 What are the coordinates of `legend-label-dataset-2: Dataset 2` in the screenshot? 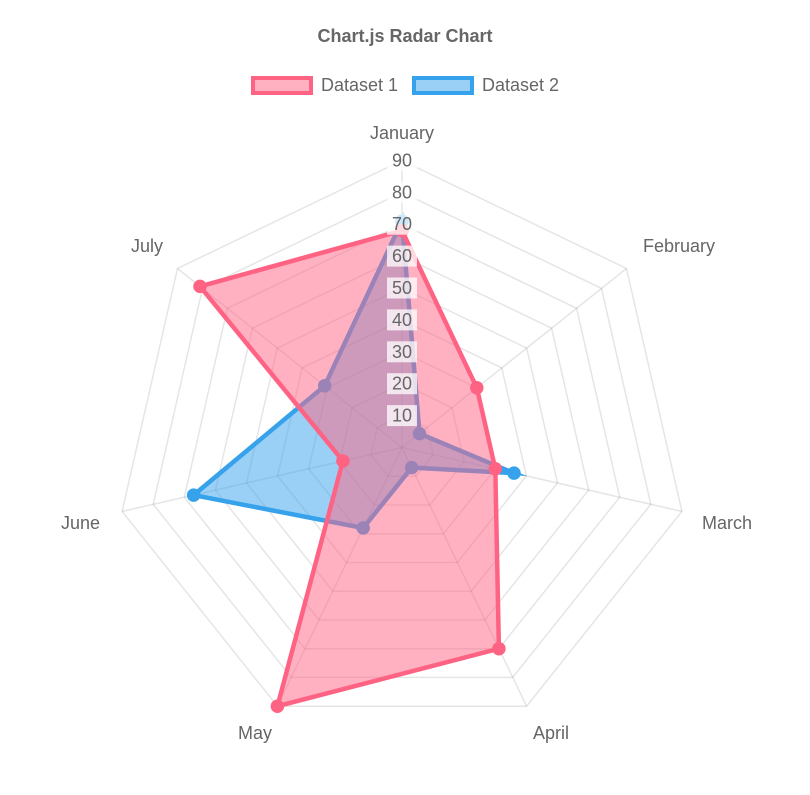 It's located at (521, 85).